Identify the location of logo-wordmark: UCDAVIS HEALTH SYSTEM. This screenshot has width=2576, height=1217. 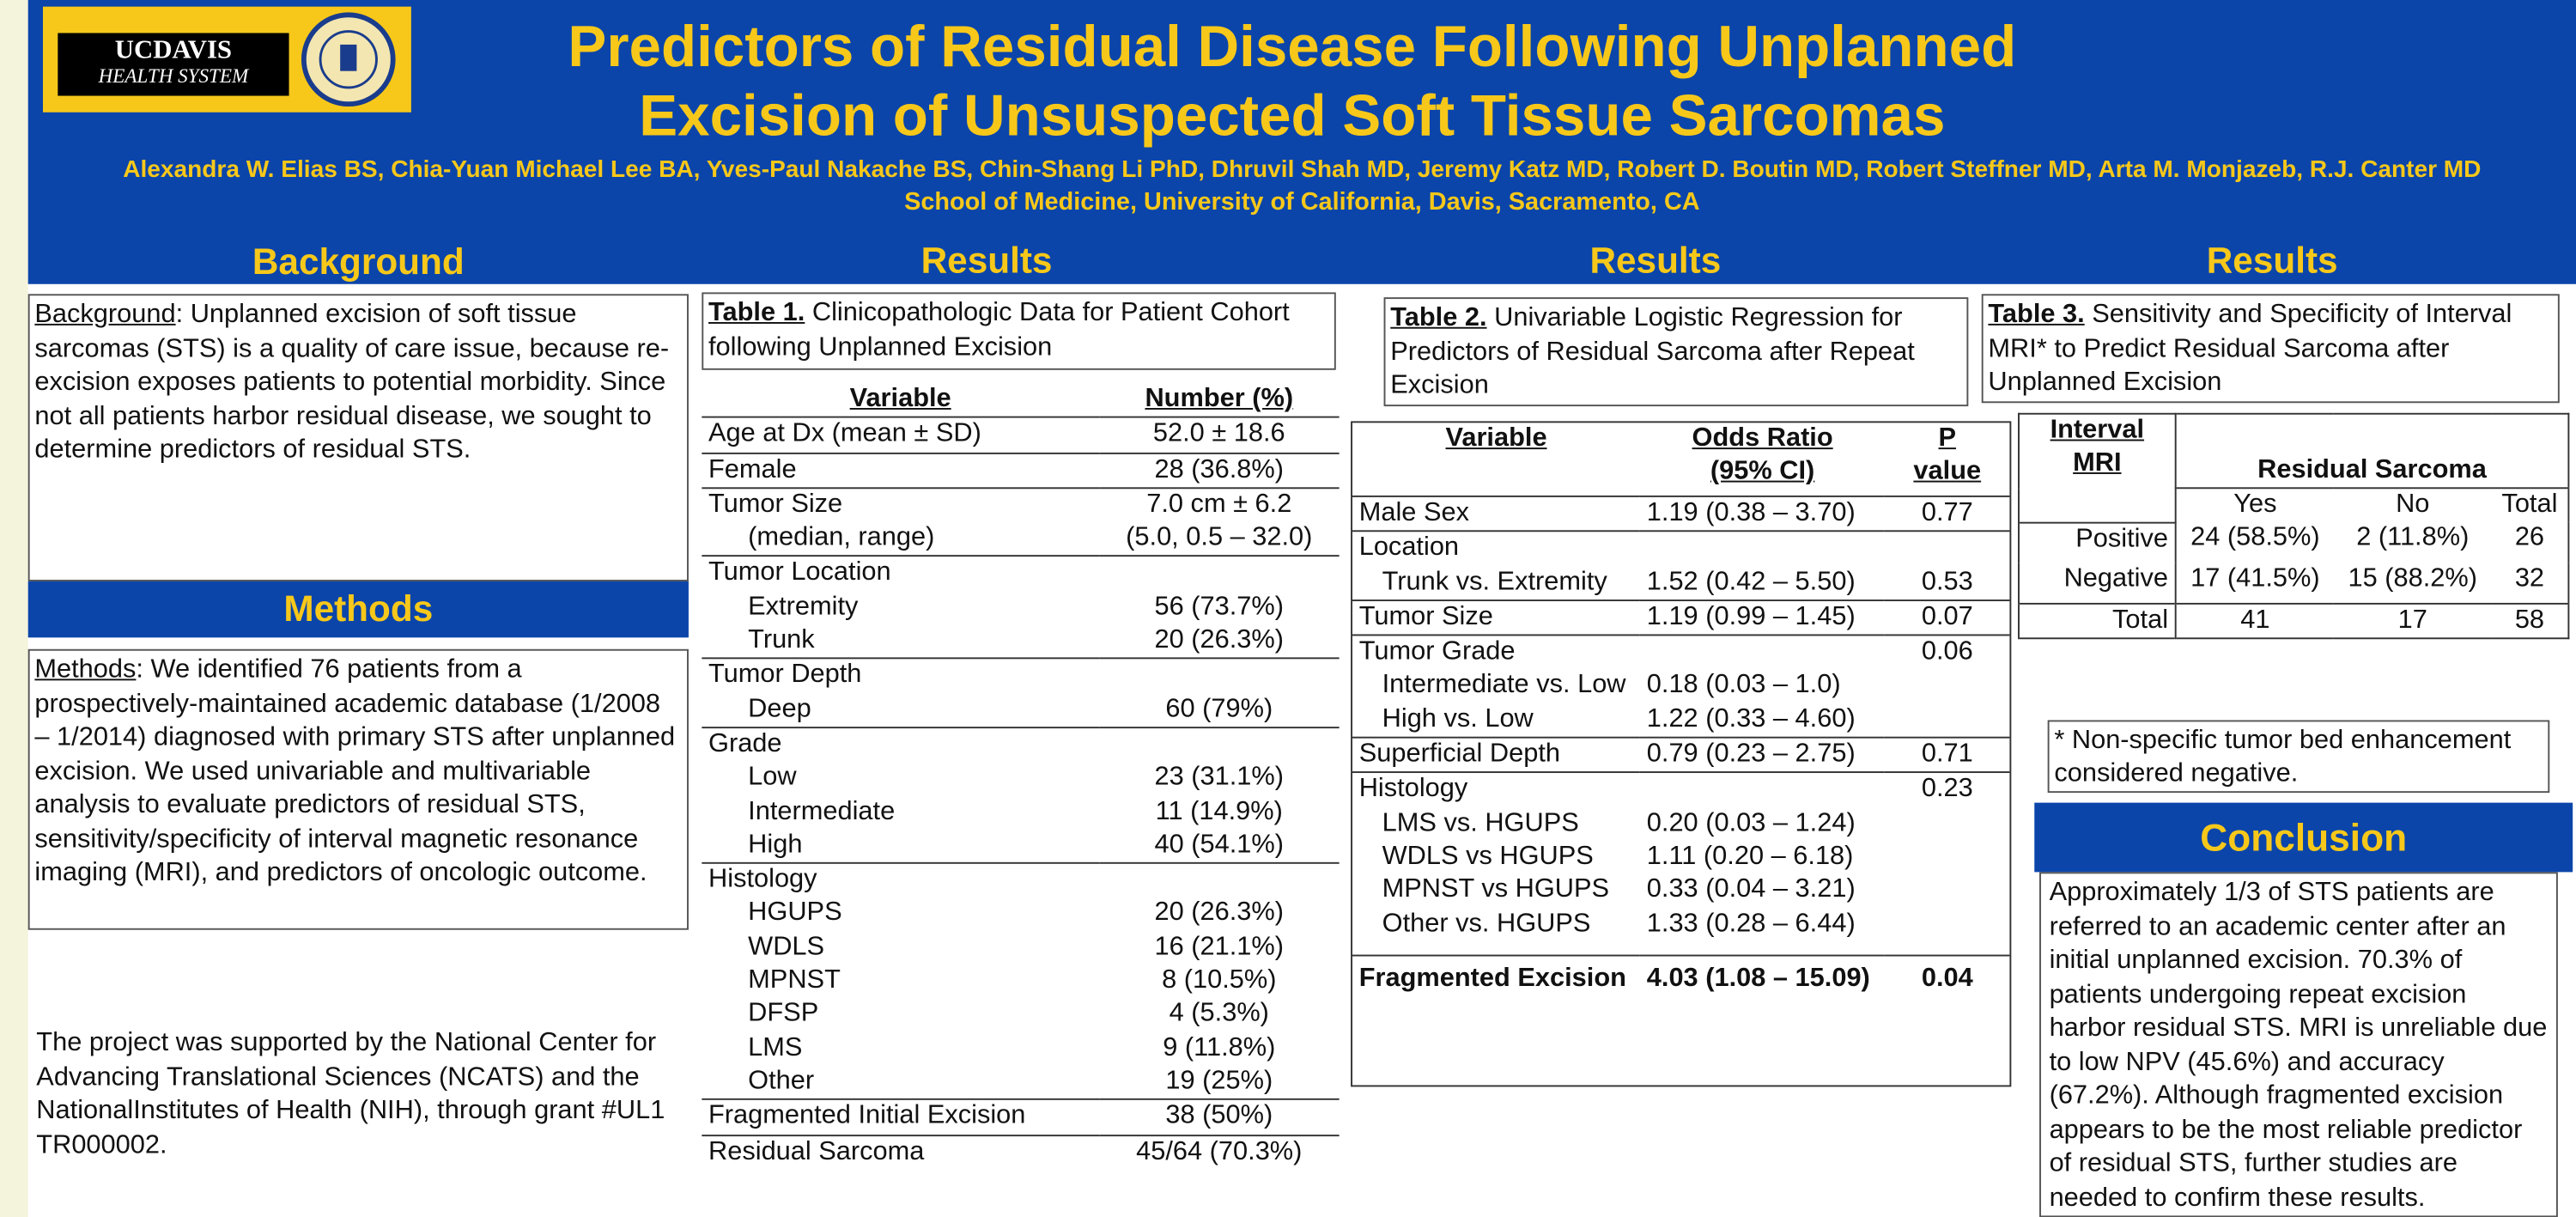
(174, 64).